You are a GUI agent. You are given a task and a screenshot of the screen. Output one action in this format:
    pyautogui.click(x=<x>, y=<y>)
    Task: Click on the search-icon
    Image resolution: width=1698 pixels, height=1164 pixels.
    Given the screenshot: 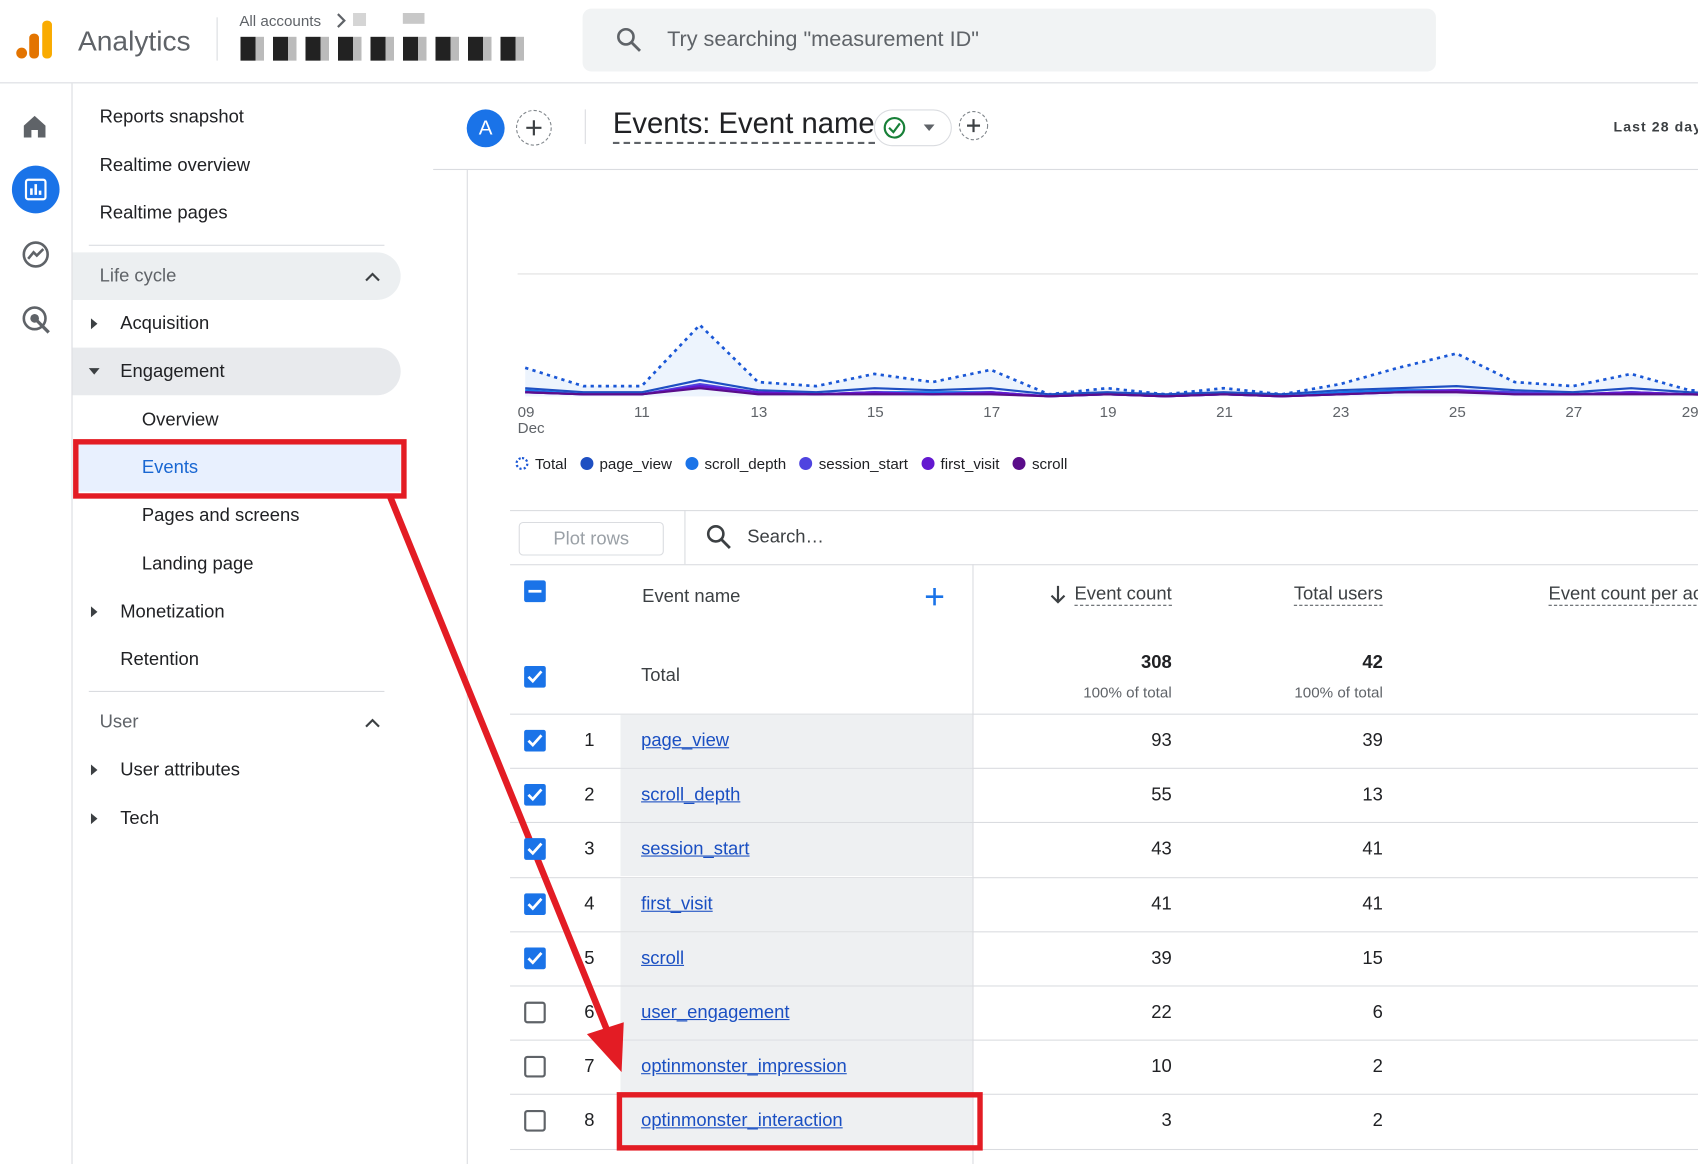 What is the action you would take?
    pyautogui.click(x=719, y=537)
    